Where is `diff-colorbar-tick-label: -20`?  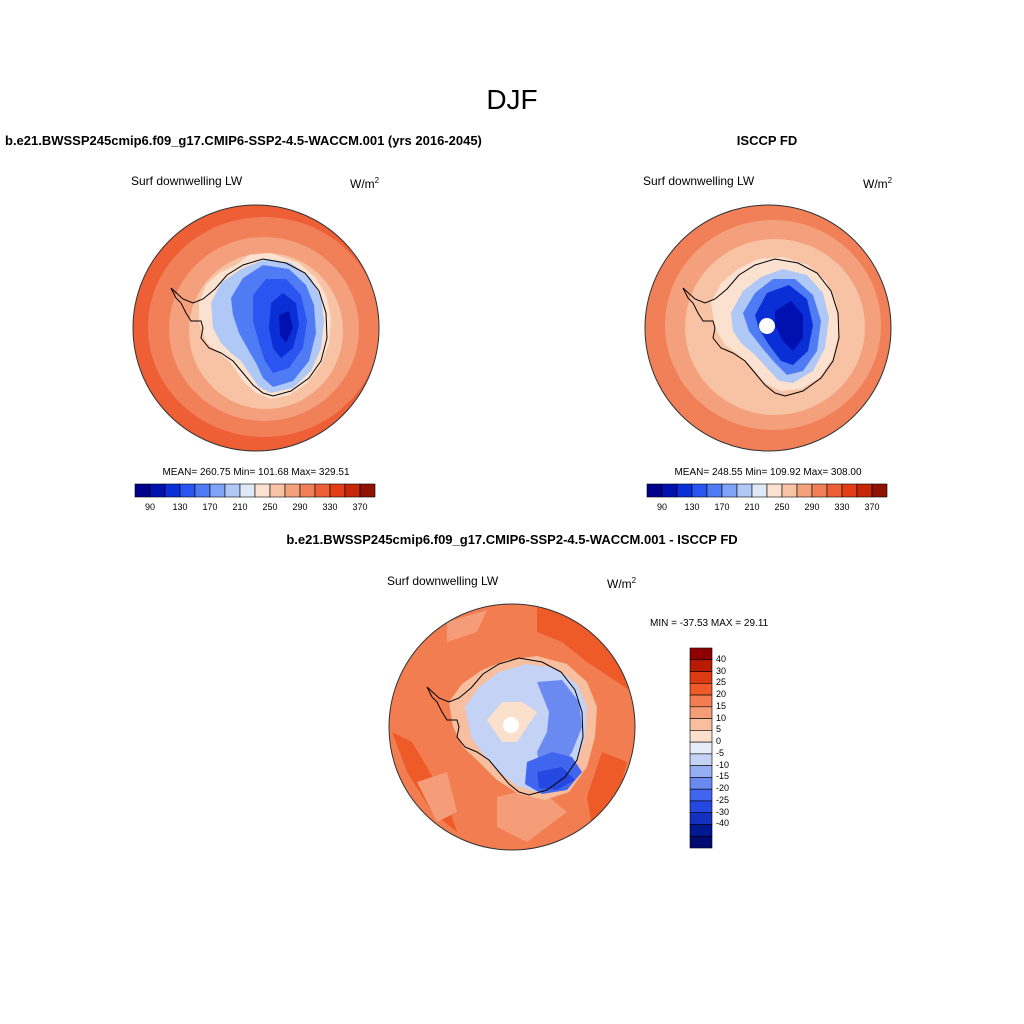 diff-colorbar-tick-label: -20 is located at coordinates (723, 788).